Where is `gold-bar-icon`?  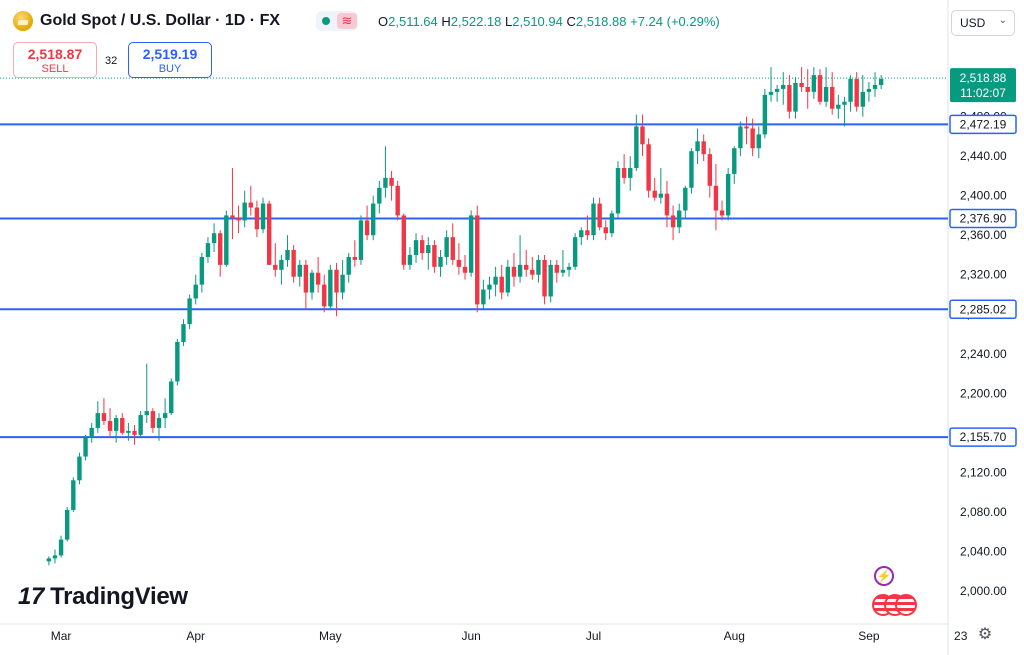
gold-bar-icon is located at coordinates (23, 21).